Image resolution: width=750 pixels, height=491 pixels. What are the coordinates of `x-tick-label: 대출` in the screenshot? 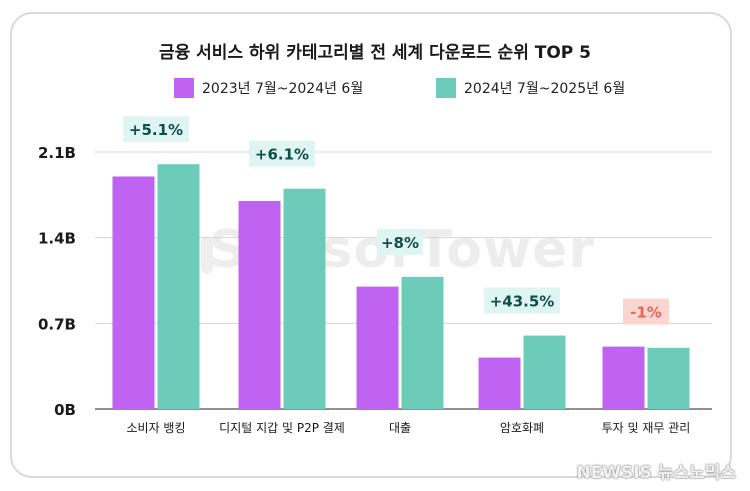 It's located at (400, 428).